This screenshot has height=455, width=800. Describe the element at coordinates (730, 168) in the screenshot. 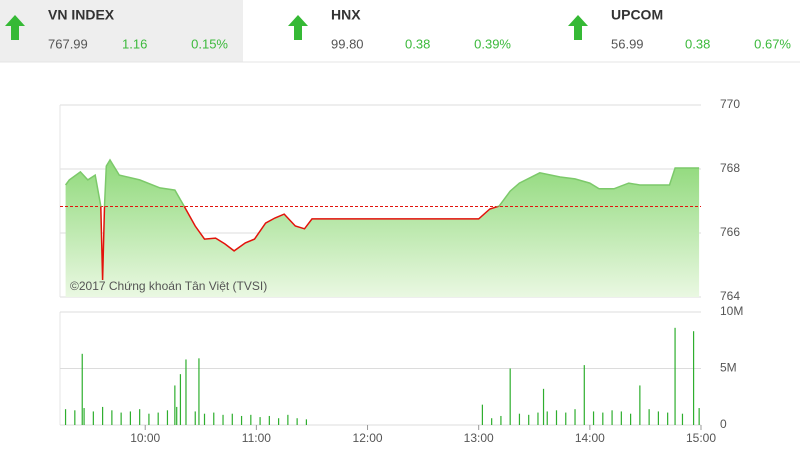

I see `y-tick-label: 768` at that location.